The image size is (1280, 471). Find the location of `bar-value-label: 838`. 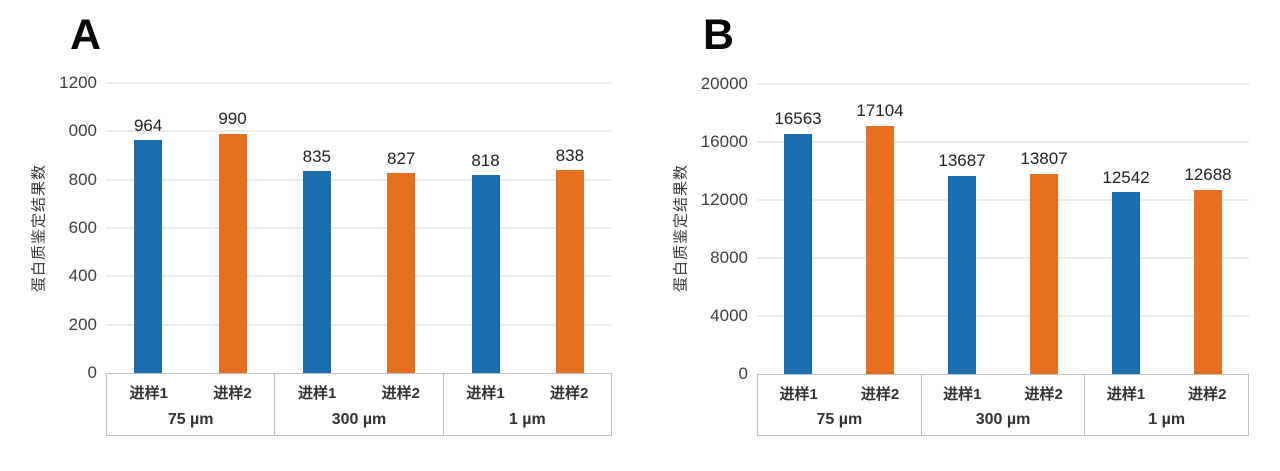

bar-value-label: 838 is located at coordinates (570, 155).